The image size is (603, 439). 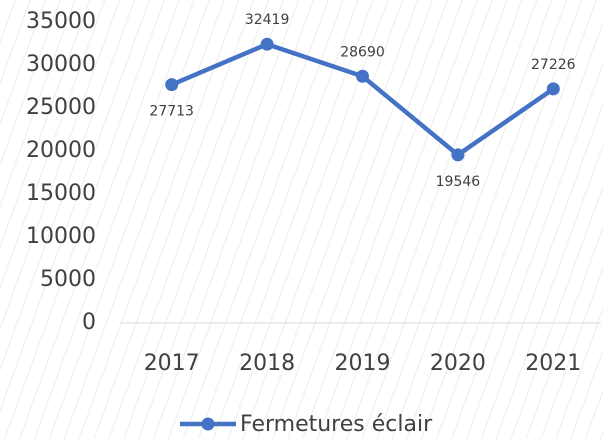 I want to click on y-tick-label: 0, so click(x=89, y=322).